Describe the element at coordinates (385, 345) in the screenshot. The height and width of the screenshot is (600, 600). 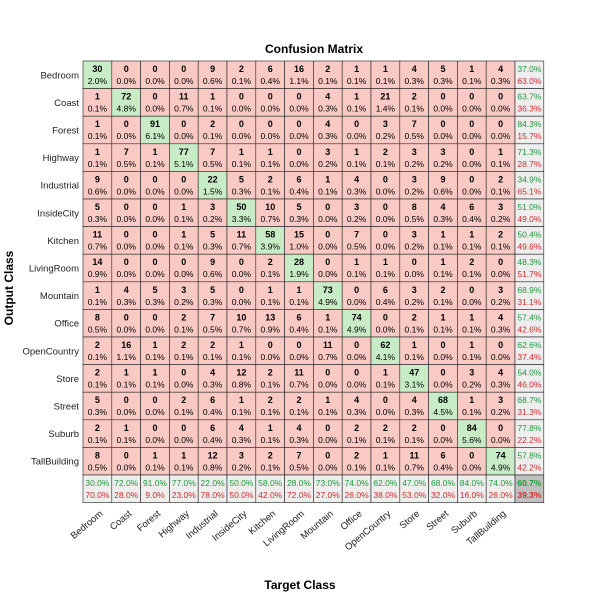
I see `cell-count: 62` at that location.